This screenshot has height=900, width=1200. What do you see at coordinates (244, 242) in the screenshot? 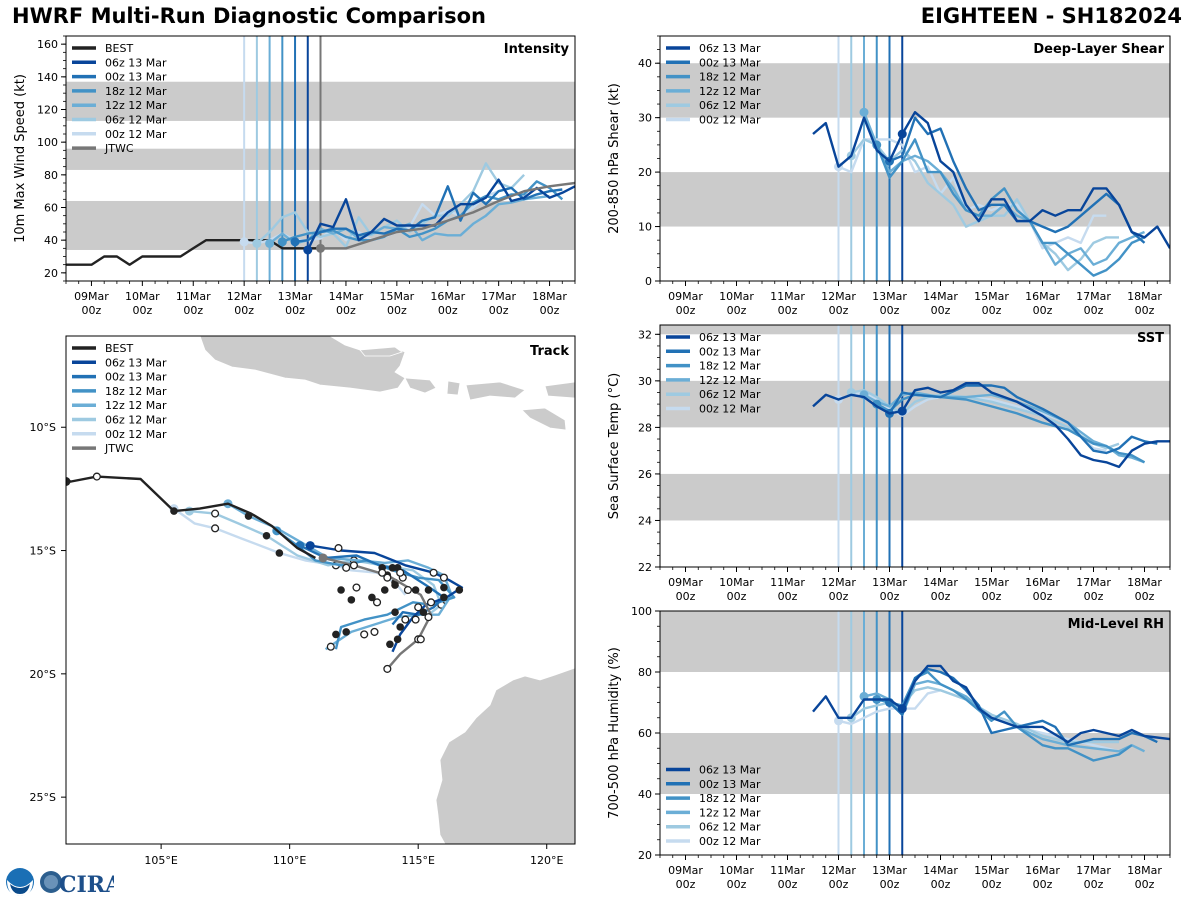
I see `init-marker-00z-12-mar` at bounding box center [244, 242].